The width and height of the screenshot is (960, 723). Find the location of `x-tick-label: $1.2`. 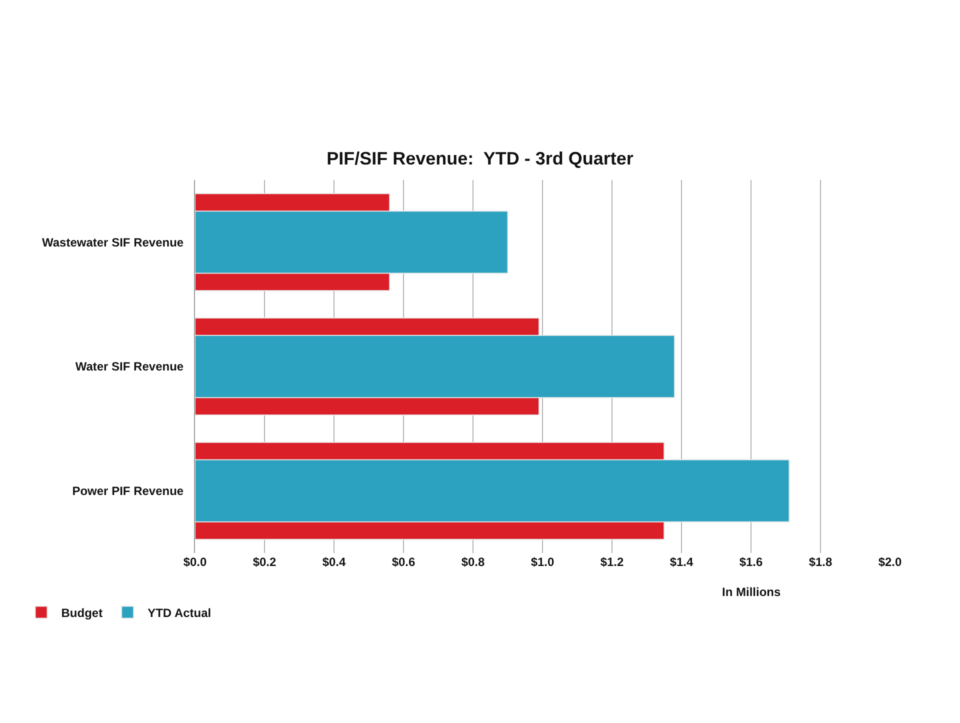

x-tick-label: $1.2 is located at coordinates (612, 562).